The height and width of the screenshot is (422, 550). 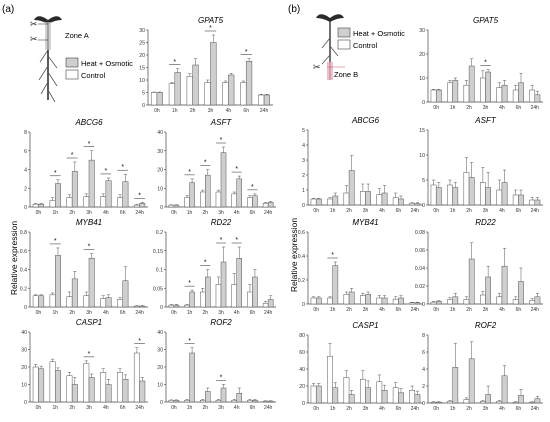 What do you see at coordinates (302, 353) in the screenshot?
I see `y-tick-label: 60` at bounding box center [302, 353].